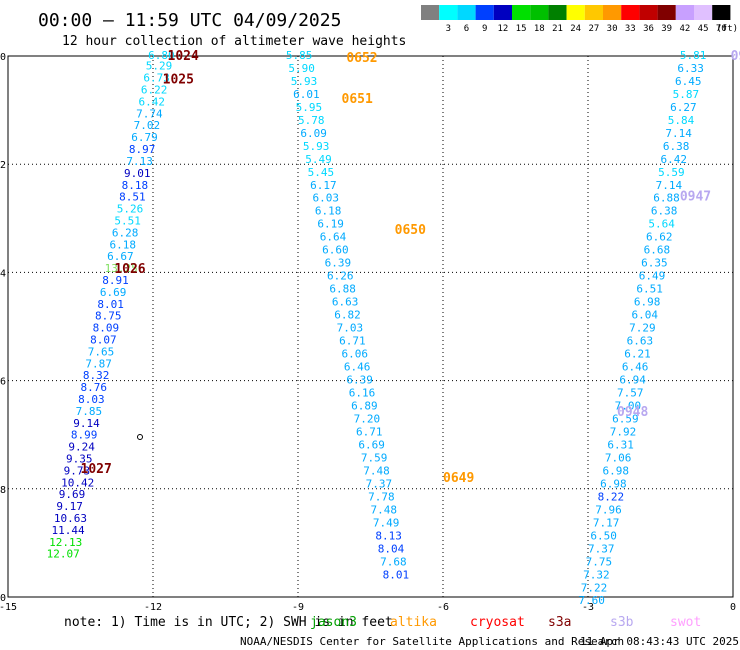  I want to click on data-point: 6.64, so click(333, 237).